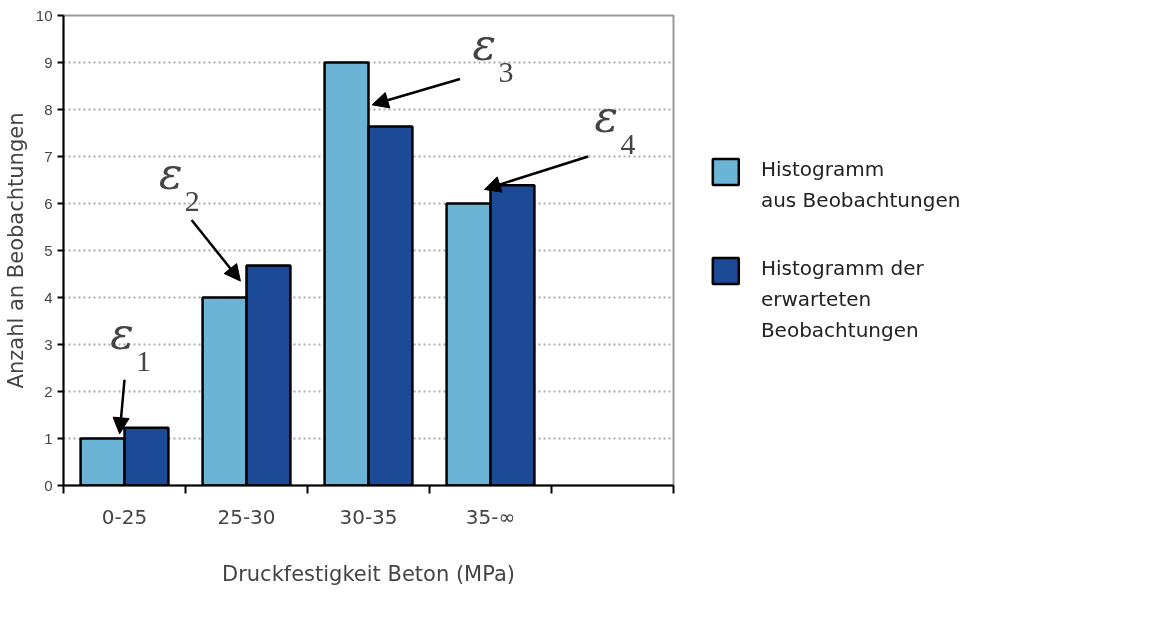 This screenshot has width=1153, height=618. What do you see at coordinates (246, 516) in the screenshot?
I see `x-tick-label: 25-30` at bounding box center [246, 516].